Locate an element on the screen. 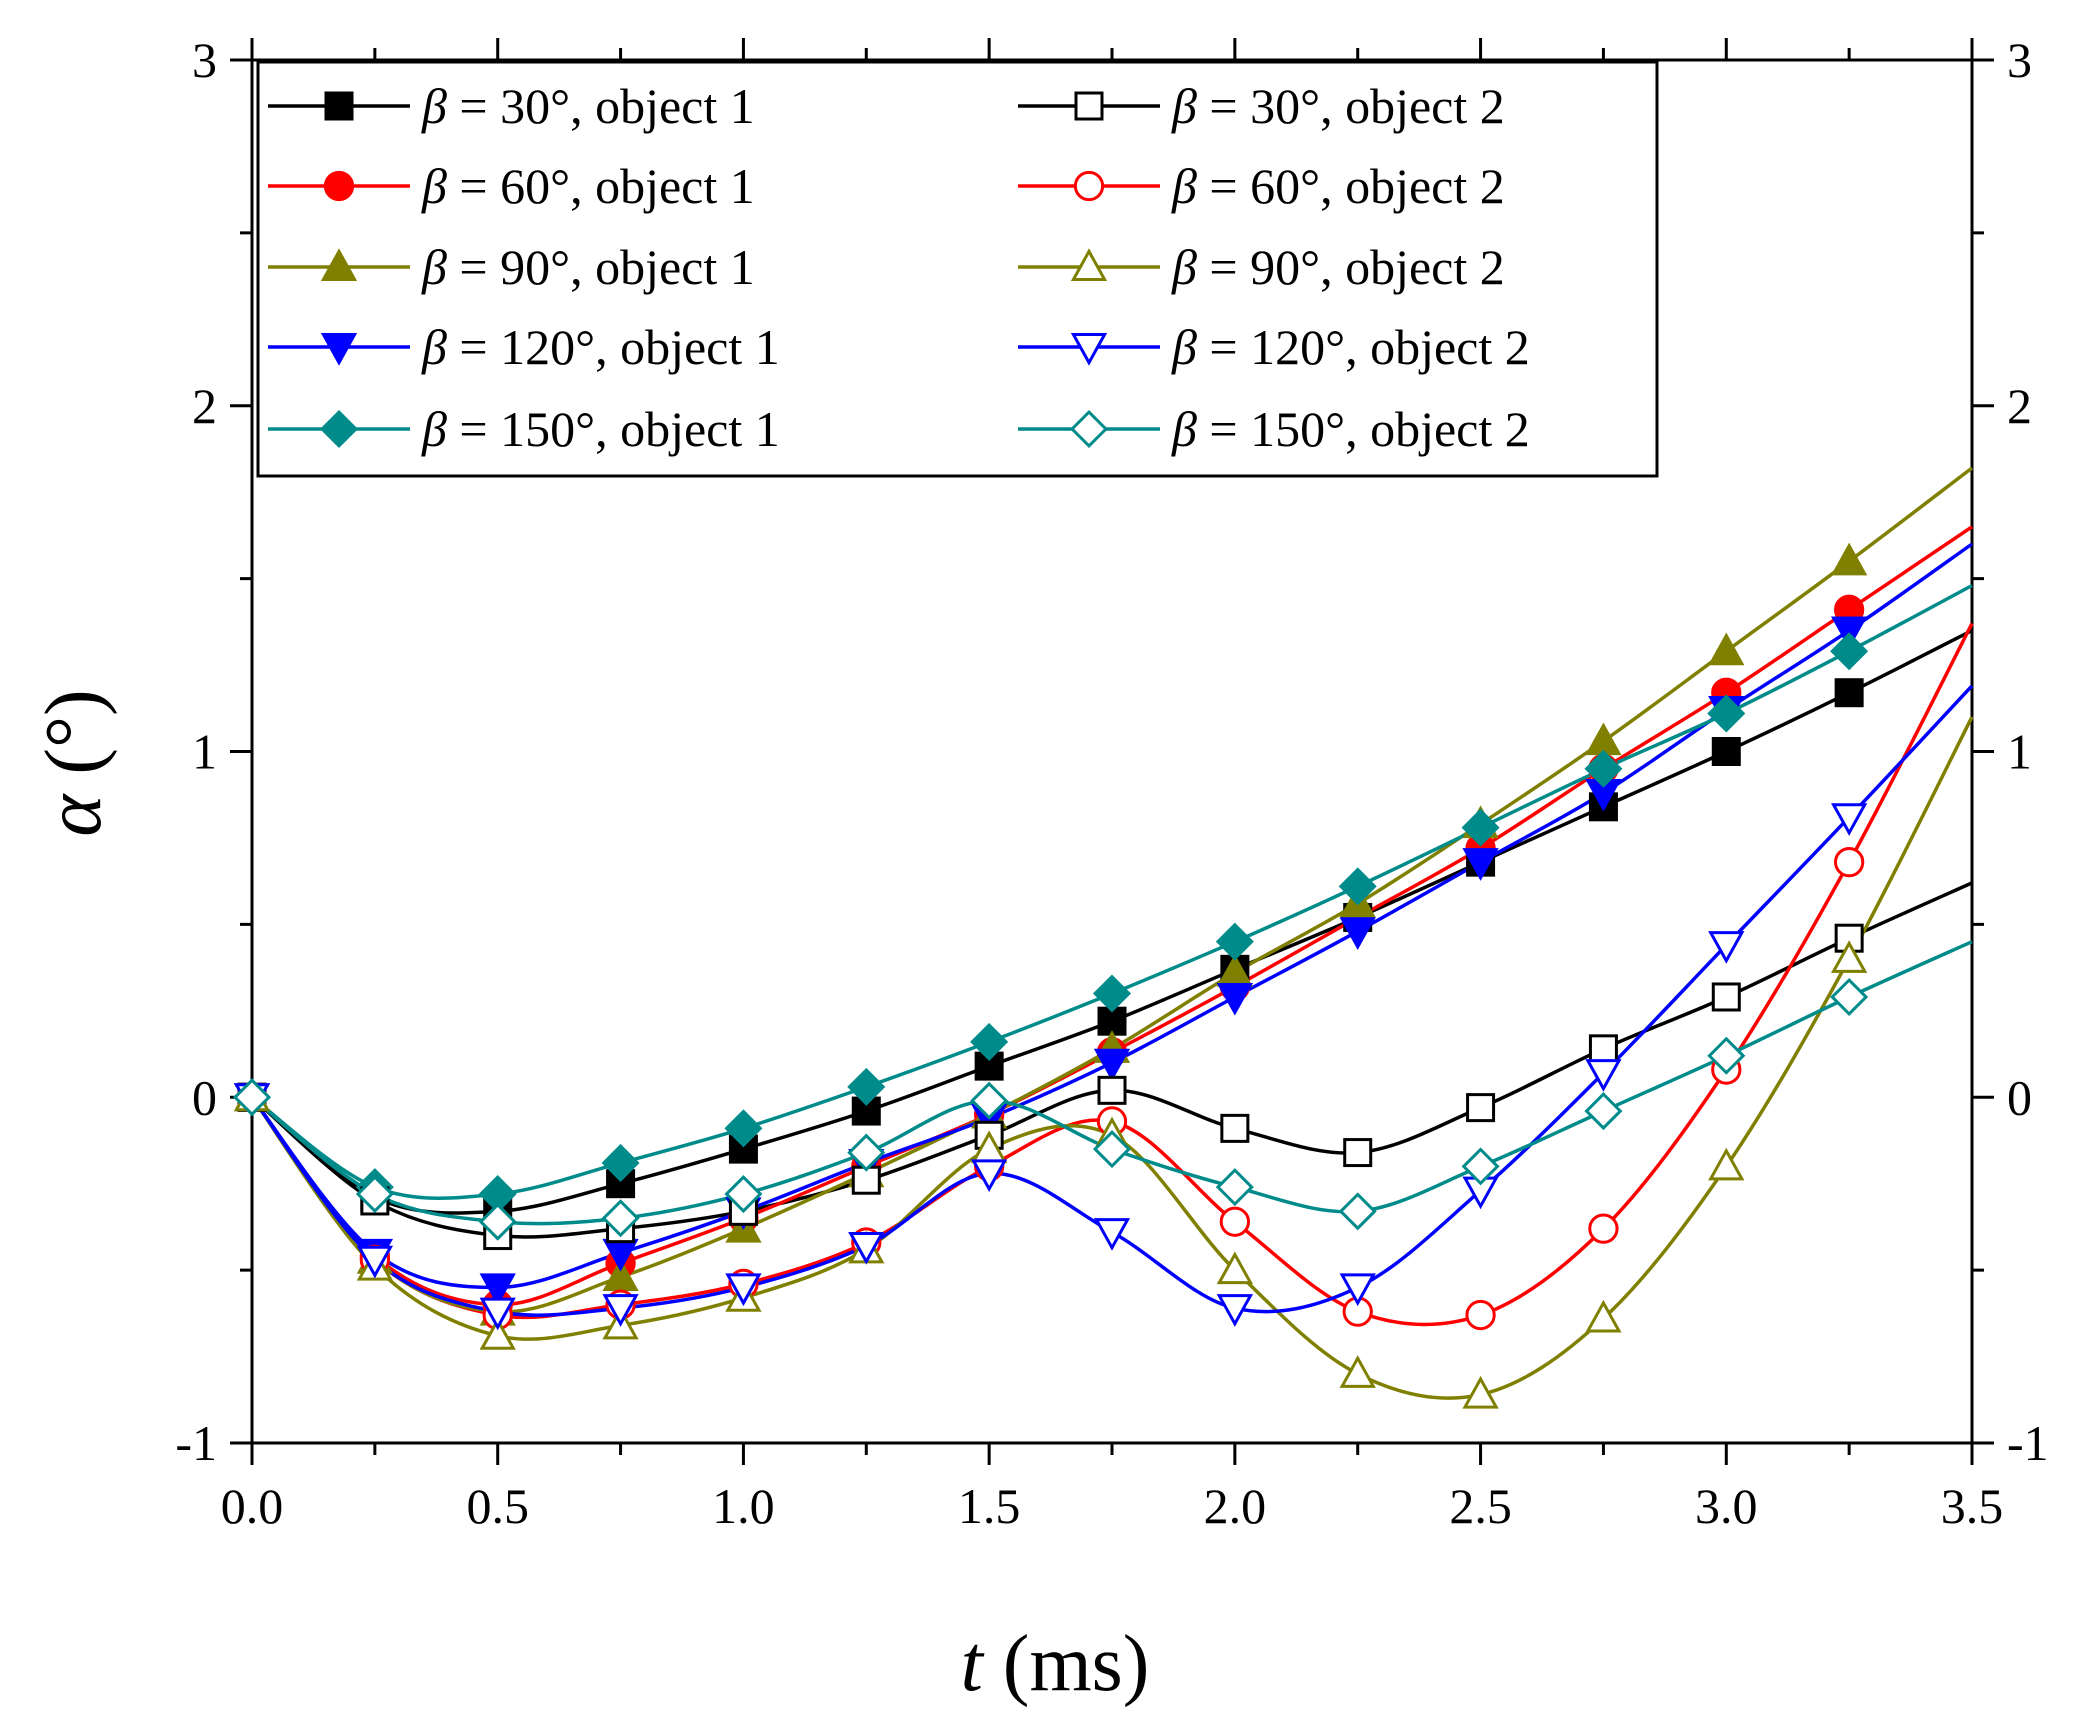  x-tick-label: 2.0 is located at coordinates (1235, 1506).